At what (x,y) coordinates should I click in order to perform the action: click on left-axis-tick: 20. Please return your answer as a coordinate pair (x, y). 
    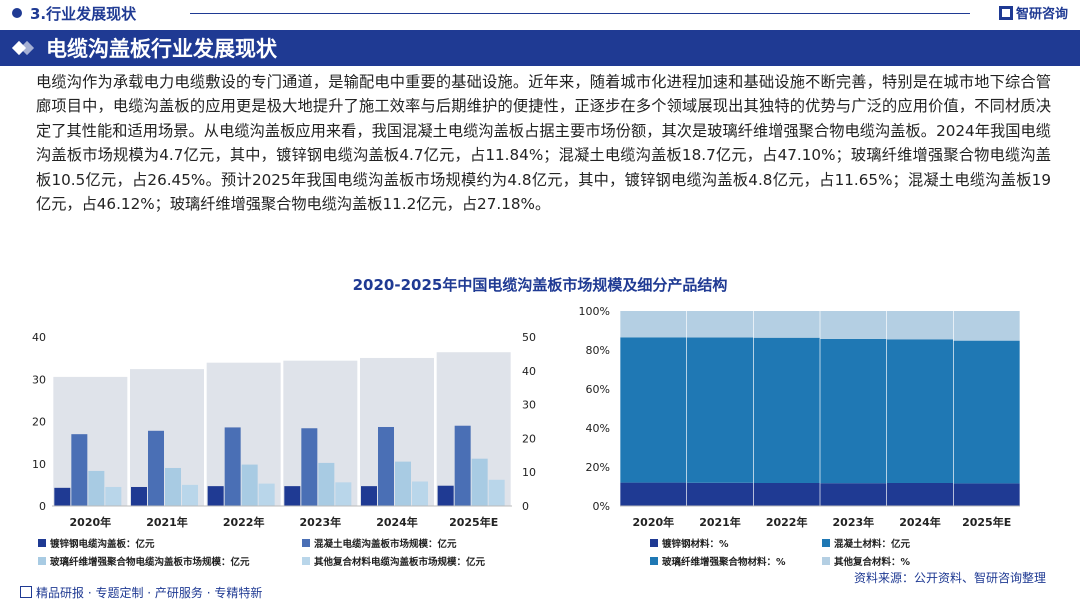
    Looking at the image, I should click on (39, 422).